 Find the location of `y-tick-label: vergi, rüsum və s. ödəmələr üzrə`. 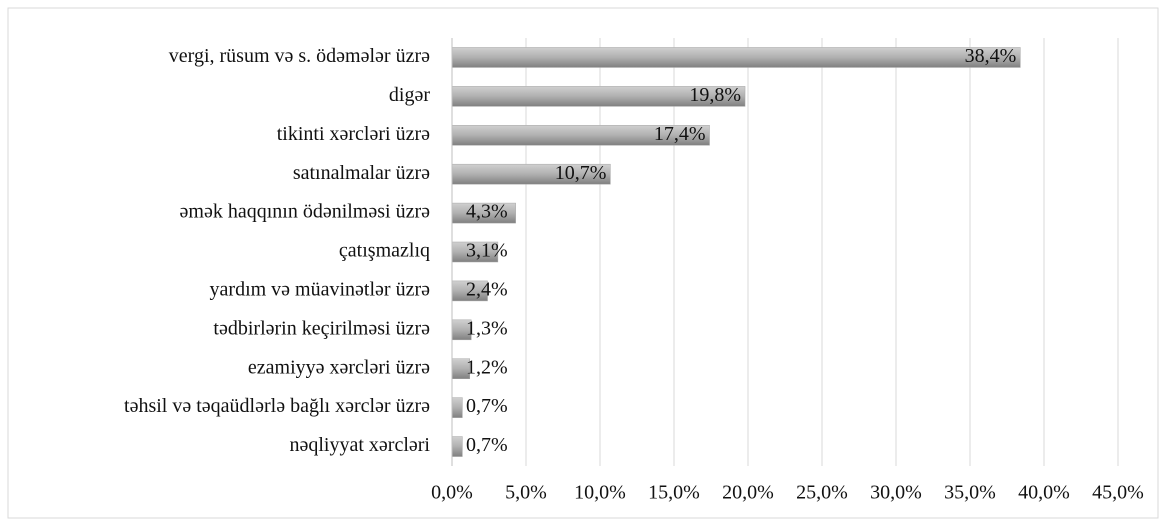

y-tick-label: vergi, rüsum və s. ödəmələr üzrə is located at coordinates (299, 56).